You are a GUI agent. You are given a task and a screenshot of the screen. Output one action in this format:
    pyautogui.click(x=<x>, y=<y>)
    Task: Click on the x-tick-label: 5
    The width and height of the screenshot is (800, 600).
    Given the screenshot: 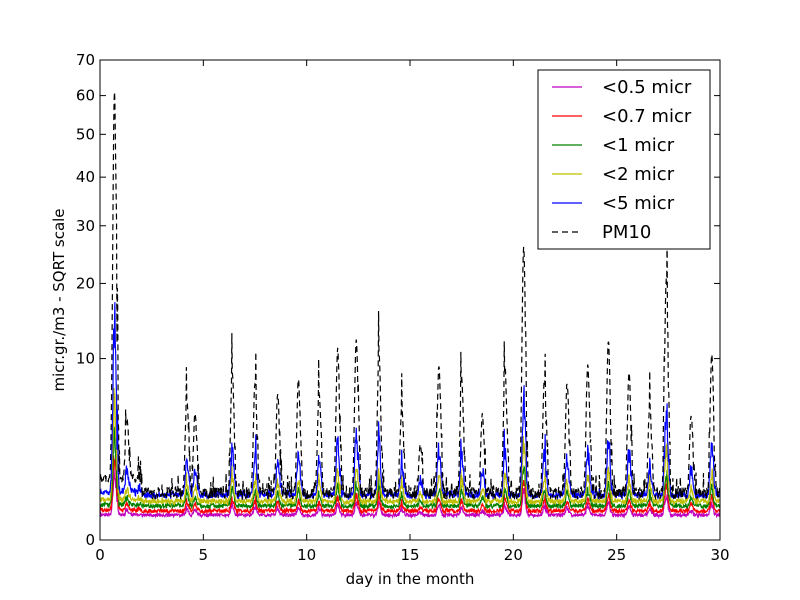 What is the action you would take?
    pyautogui.click(x=204, y=555)
    